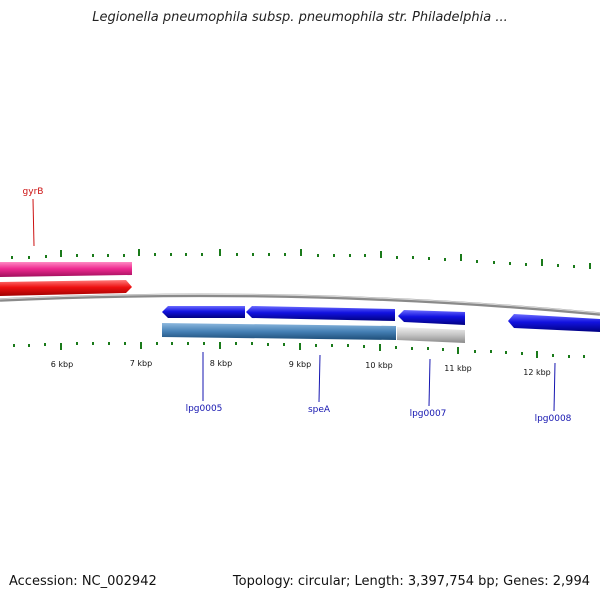 The width and height of the screenshot is (600, 600). What do you see at coordinates (279, 331) in the screenshot?
I see `feature-steelblue` at bounding box center [279, 331].